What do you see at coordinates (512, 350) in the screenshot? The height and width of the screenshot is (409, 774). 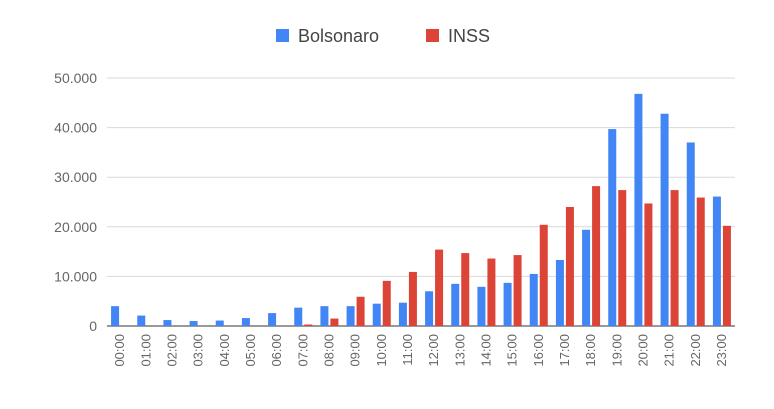 I see `x-tick-label: 15:00` at bounding box center [512, 350].